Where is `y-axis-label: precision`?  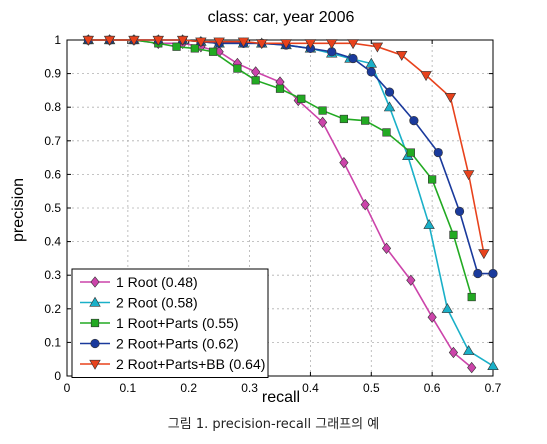
y-axis-label: precision is located at coordinates (18, 210).